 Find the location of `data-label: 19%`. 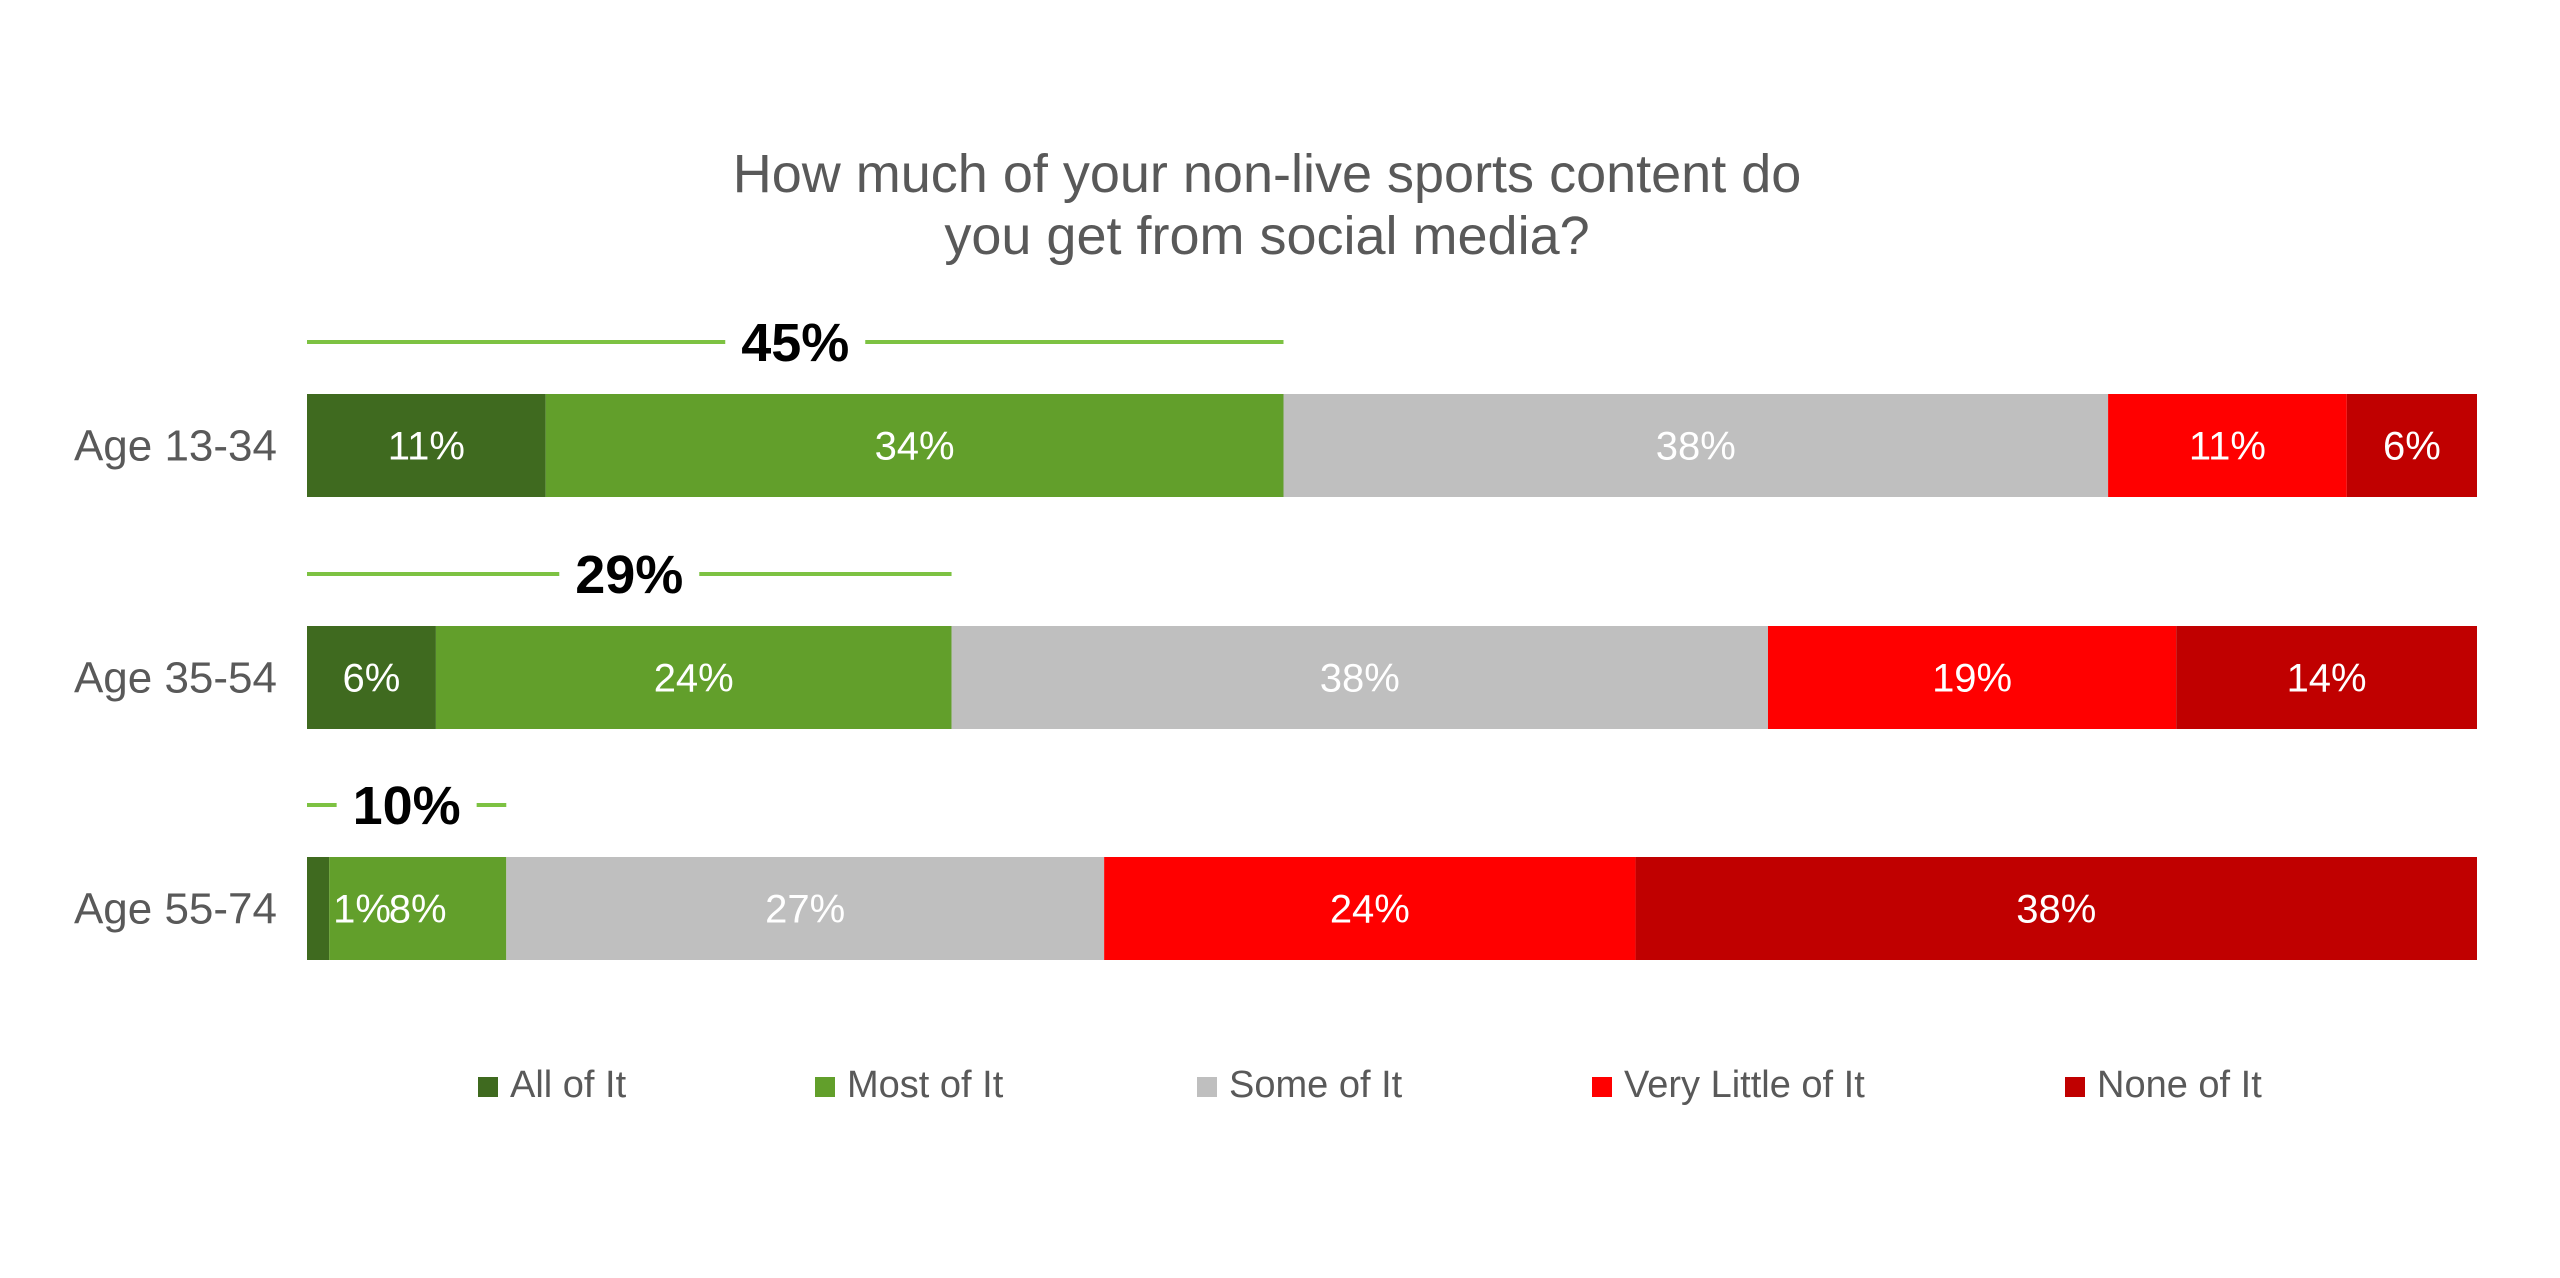

data-label: 19% is located at coordinates (1972, 679).